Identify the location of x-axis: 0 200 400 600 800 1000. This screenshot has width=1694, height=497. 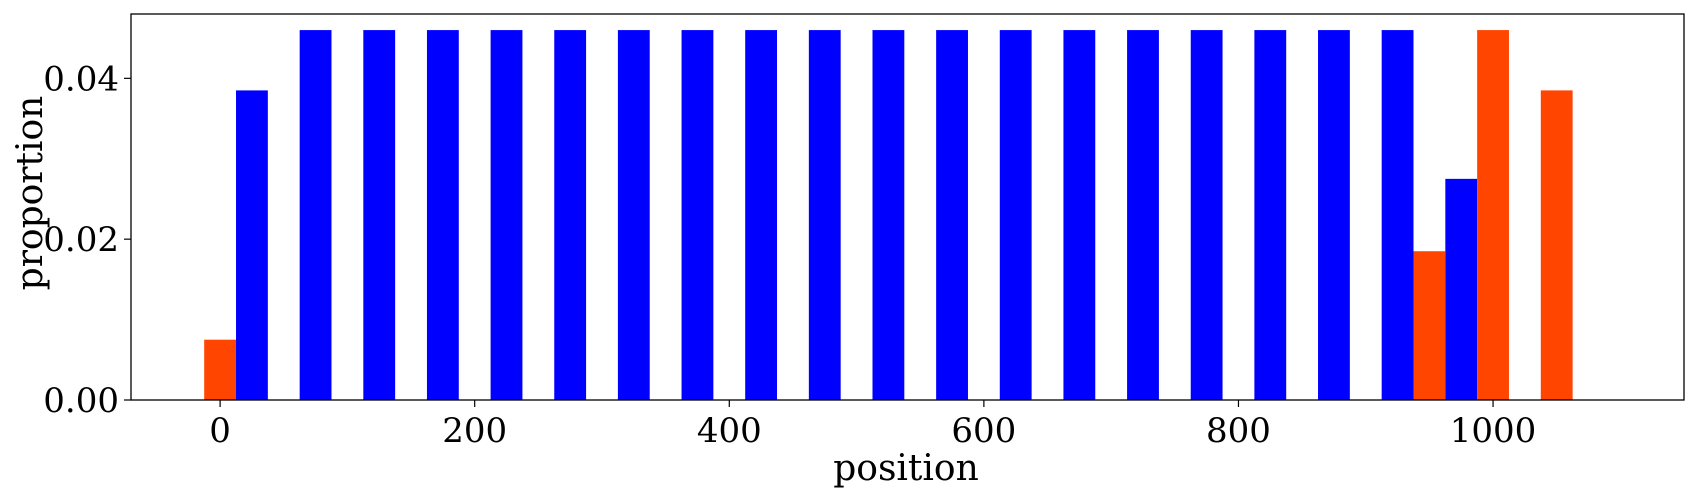
(872, 425).